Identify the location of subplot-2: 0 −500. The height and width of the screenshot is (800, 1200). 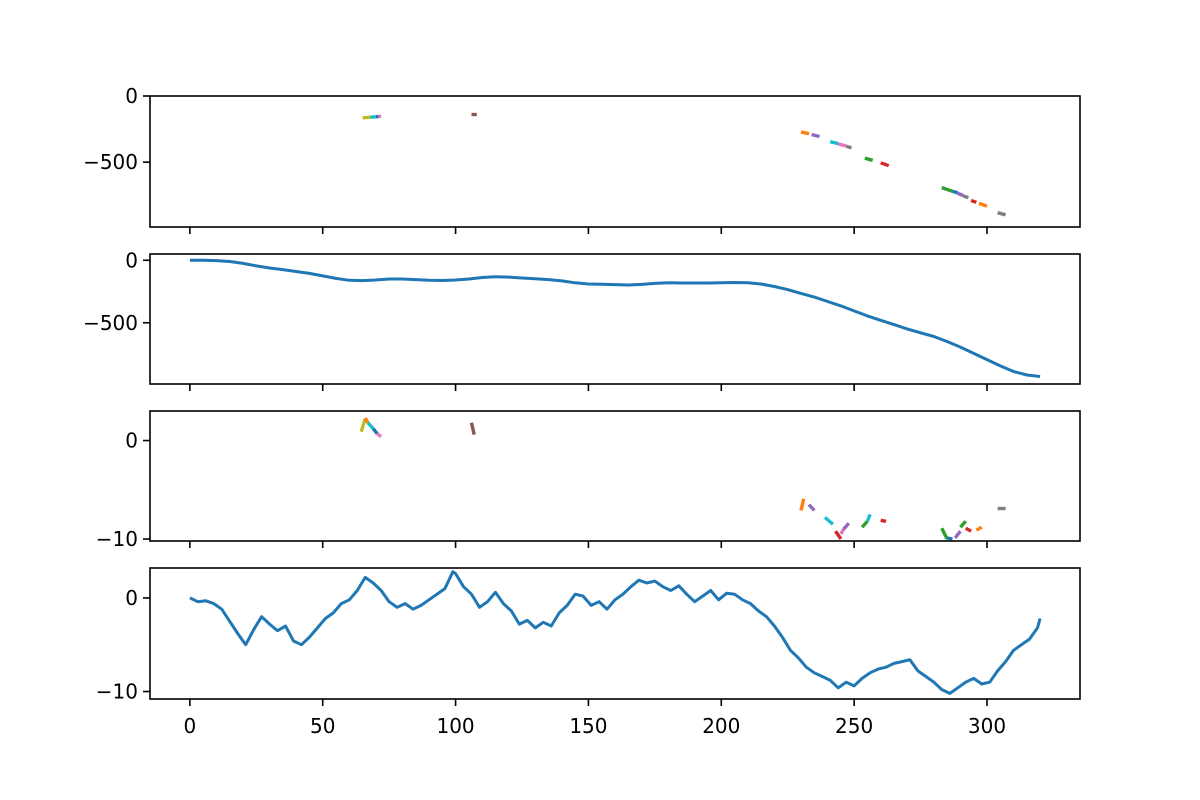
(582, 319).